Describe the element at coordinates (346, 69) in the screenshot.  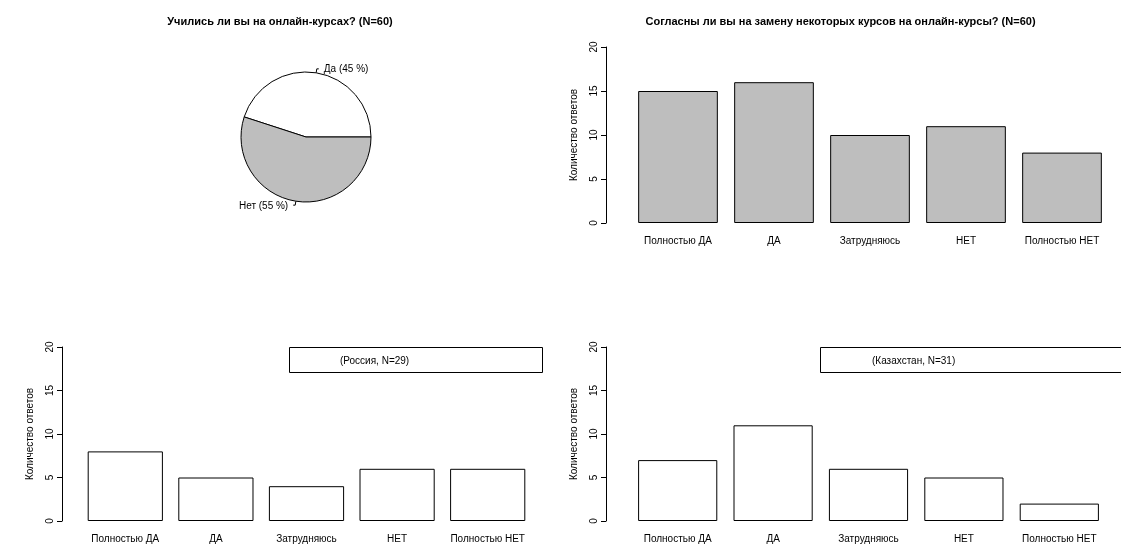
I see `slice-label: Да (45 %)` at that location.